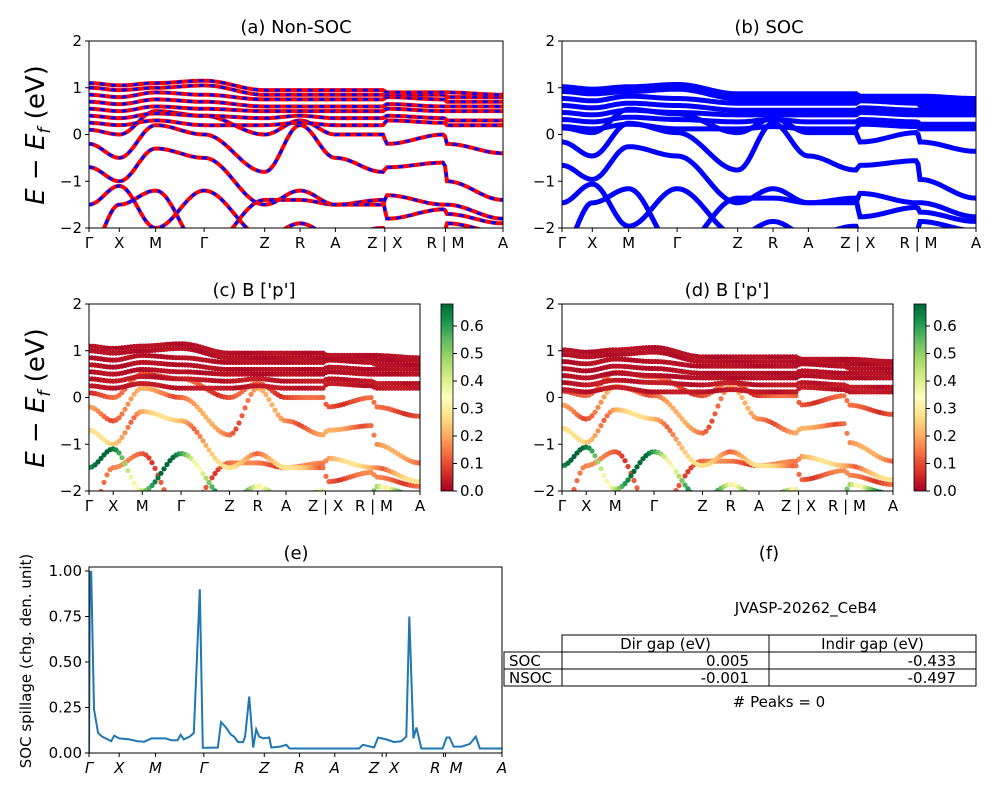 This screenshot has height=800, width=1000. Describe the element at coordinates (920, 397) in the screenshot. I see `colorbar` at that location.